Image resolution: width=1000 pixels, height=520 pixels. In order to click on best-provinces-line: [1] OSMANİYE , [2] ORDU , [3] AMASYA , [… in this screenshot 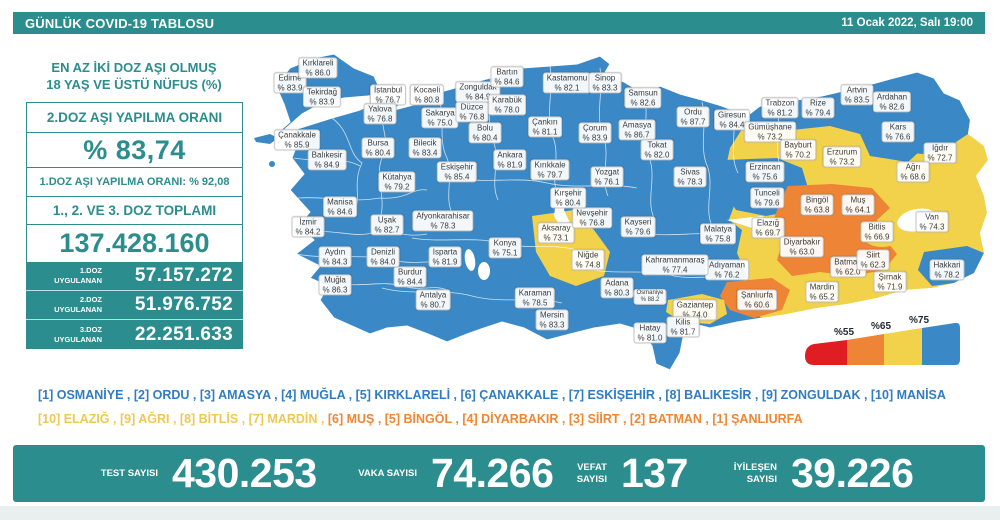, I will do `click(492, 395)`.